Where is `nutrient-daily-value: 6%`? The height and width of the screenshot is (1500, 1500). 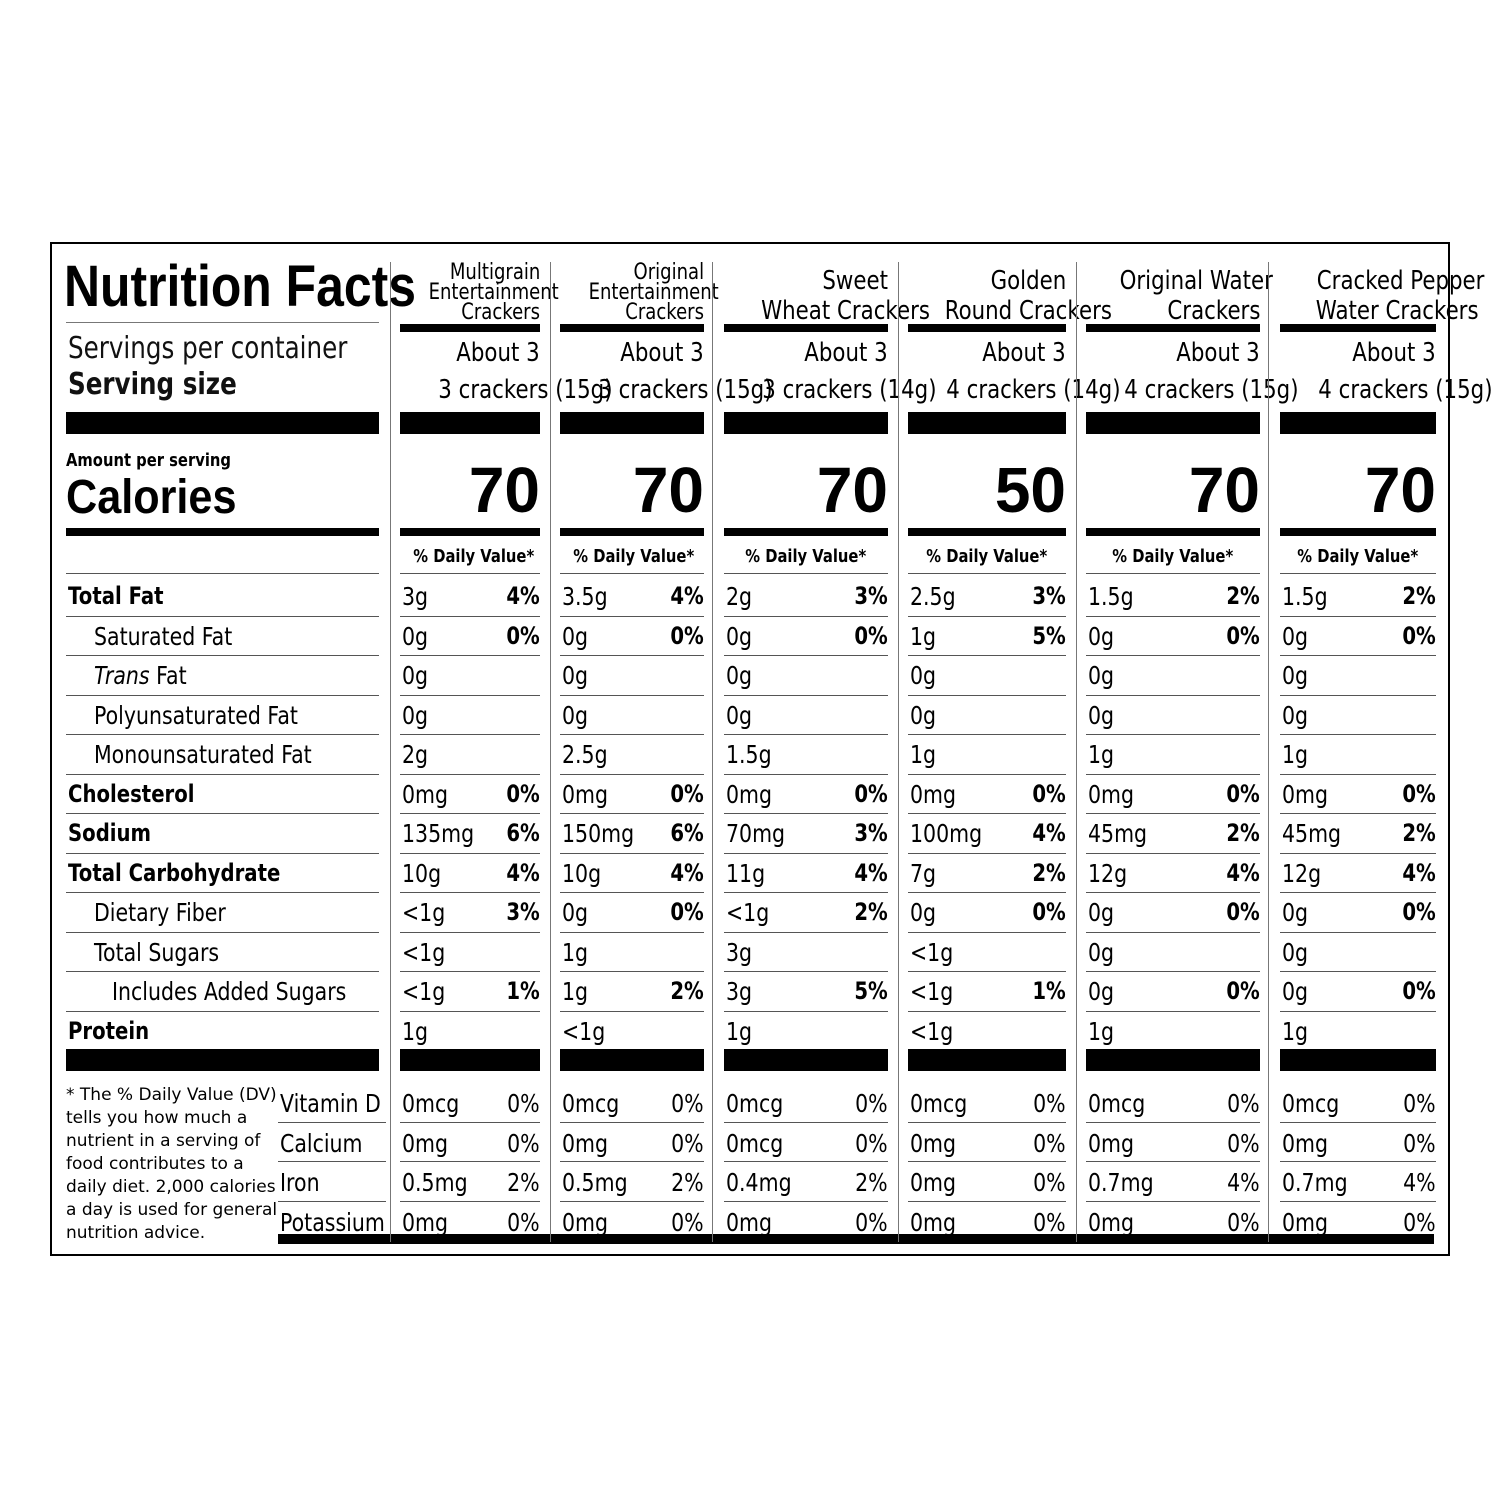 nutrient-daily-value: 6% is located at coordinates (523, 833).